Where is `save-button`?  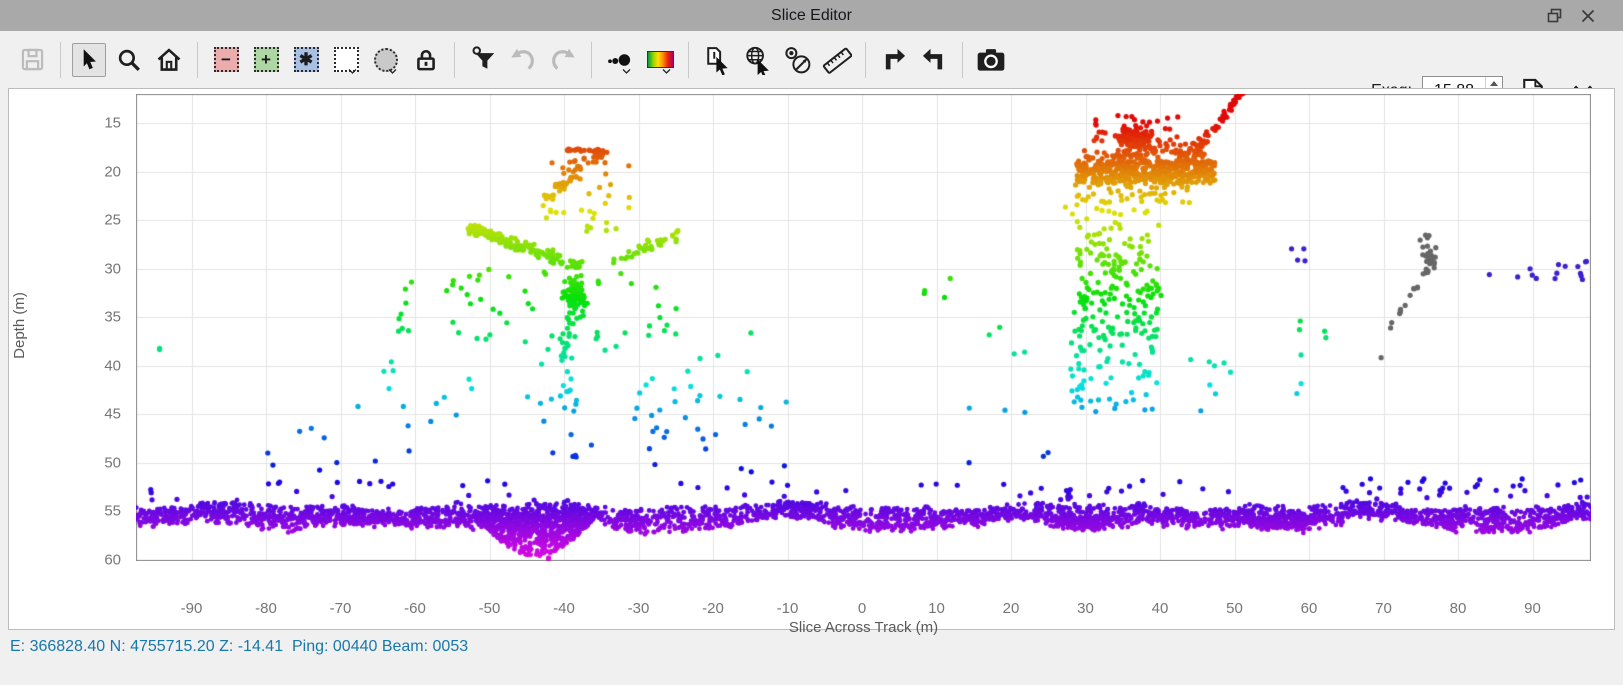
save-button is located at coordinates (32, 60).